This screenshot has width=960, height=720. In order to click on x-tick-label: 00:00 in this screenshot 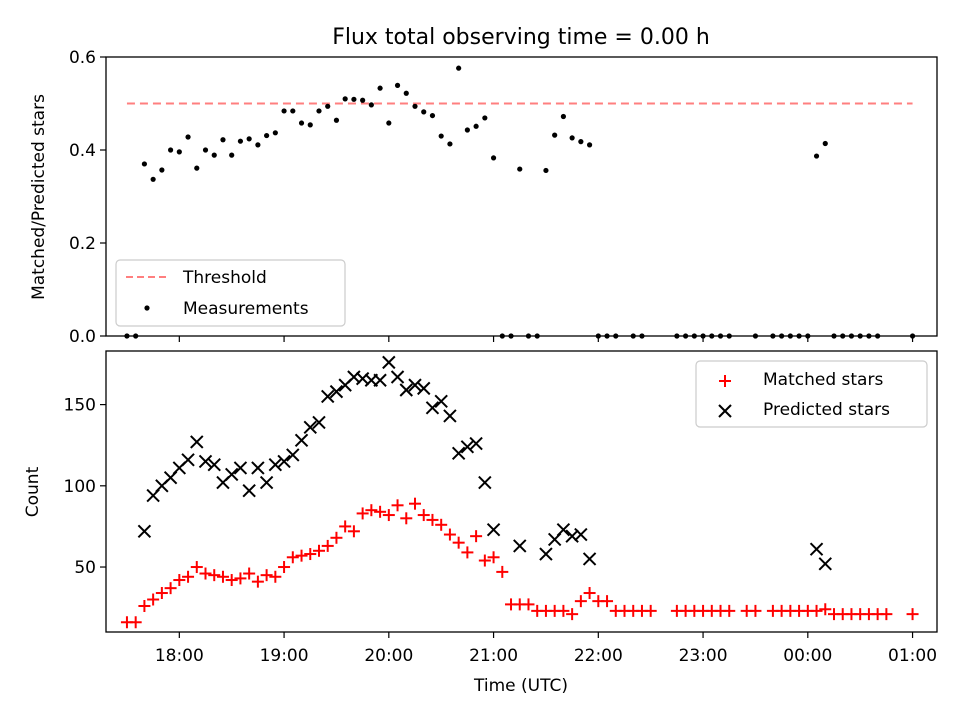, I will do `click(807, 656)`.